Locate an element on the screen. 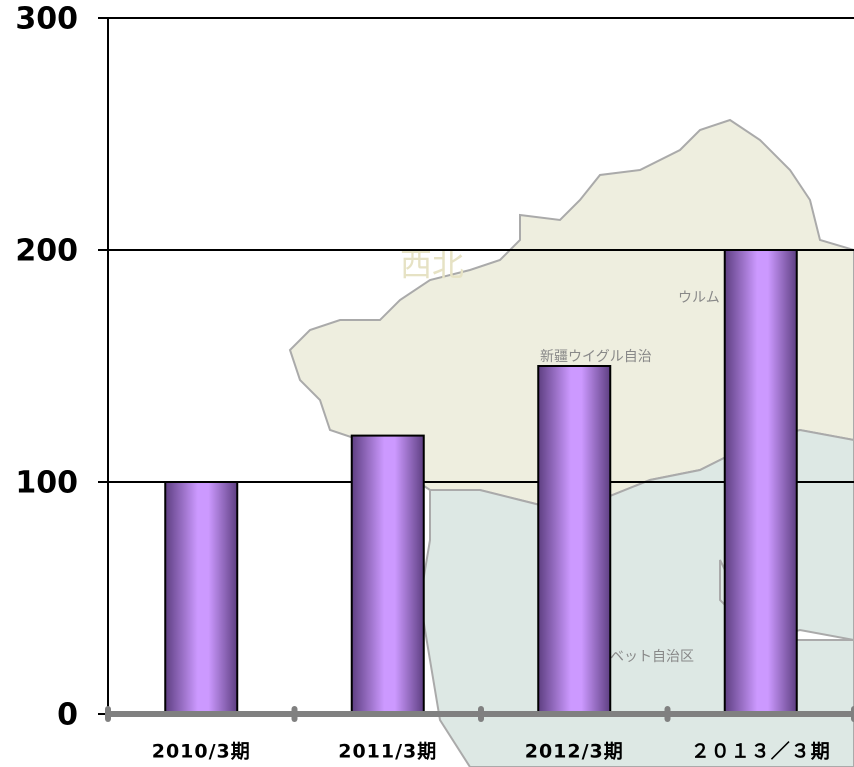  y-tick-label: 0 is located at coordinates (67, 715).